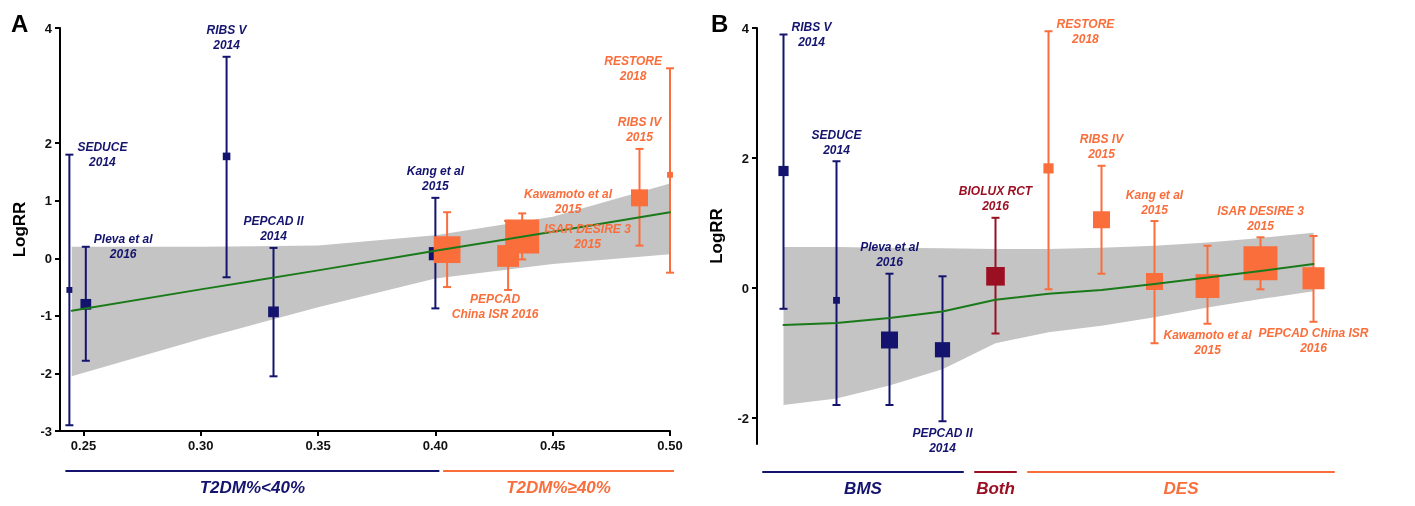  I want to click on x-tick-label: 0.35, so click(318, 445).